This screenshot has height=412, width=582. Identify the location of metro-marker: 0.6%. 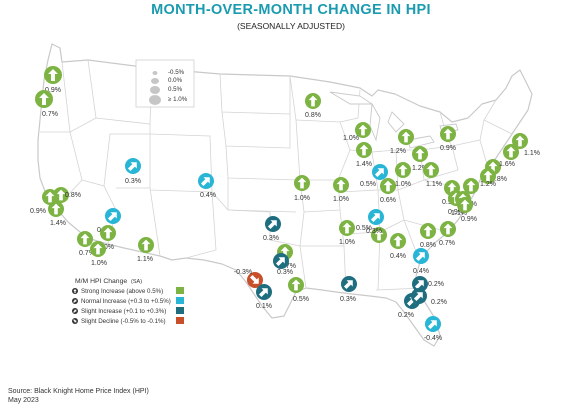
(388, 191).